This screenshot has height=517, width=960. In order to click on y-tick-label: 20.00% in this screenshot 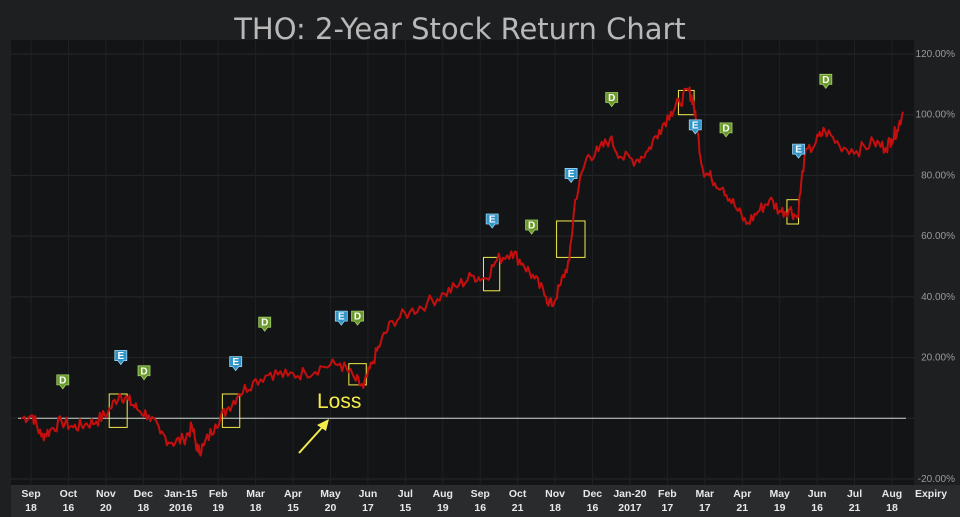, I will do `click(938, 358)`.